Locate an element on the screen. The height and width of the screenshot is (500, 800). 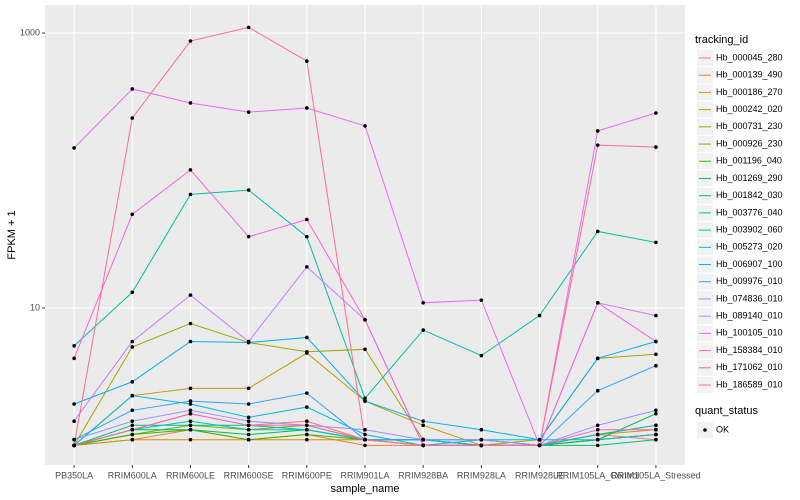
y-axis-title: FPKM + 1 is located at coordinates (12, 234).